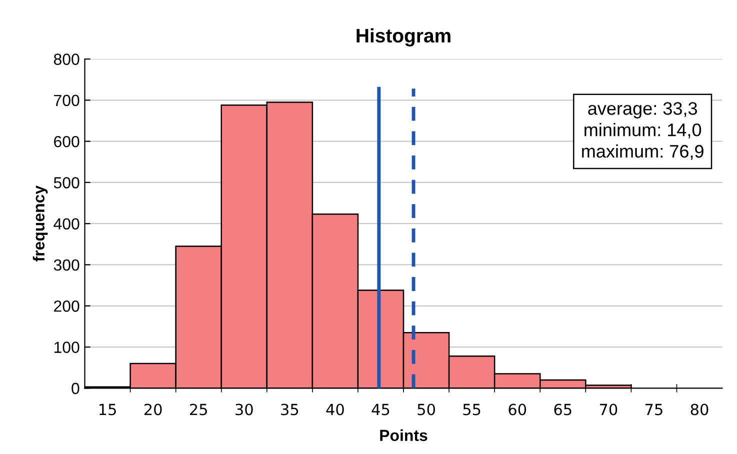 The width and height of the screenshot is (737, 454). I want to click on x-tick-label: 15, so click(107, 410).